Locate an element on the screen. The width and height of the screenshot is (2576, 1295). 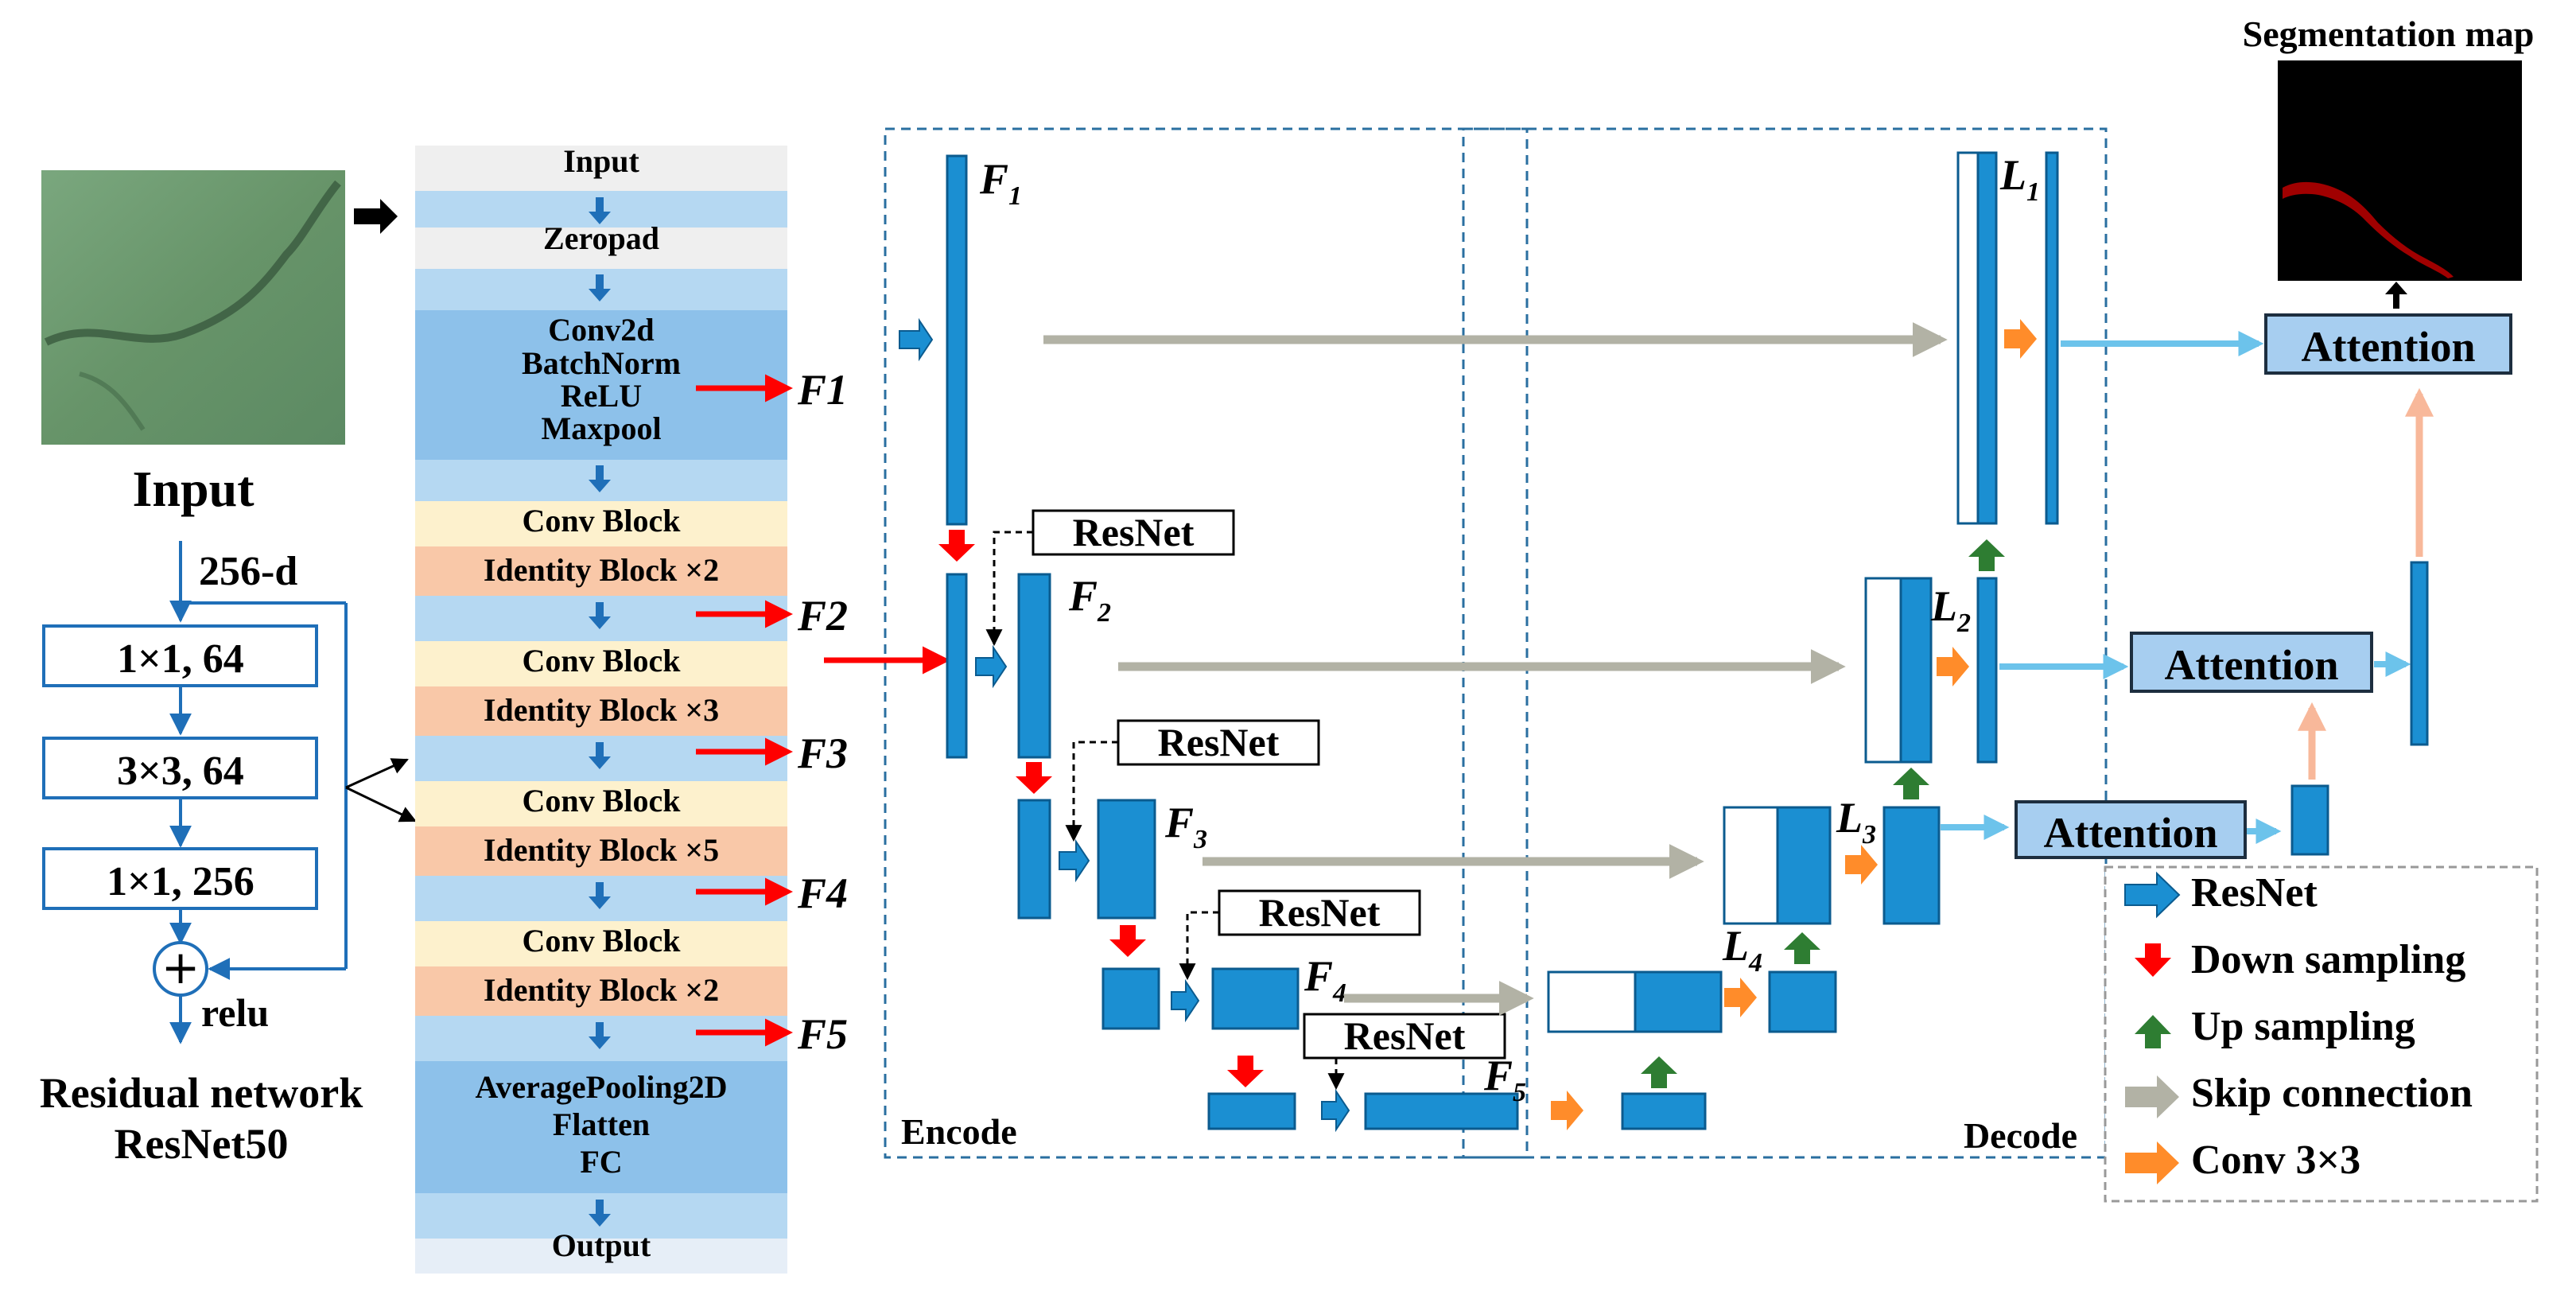
decoder-up-arrows is located at coordinates (1823, 813).